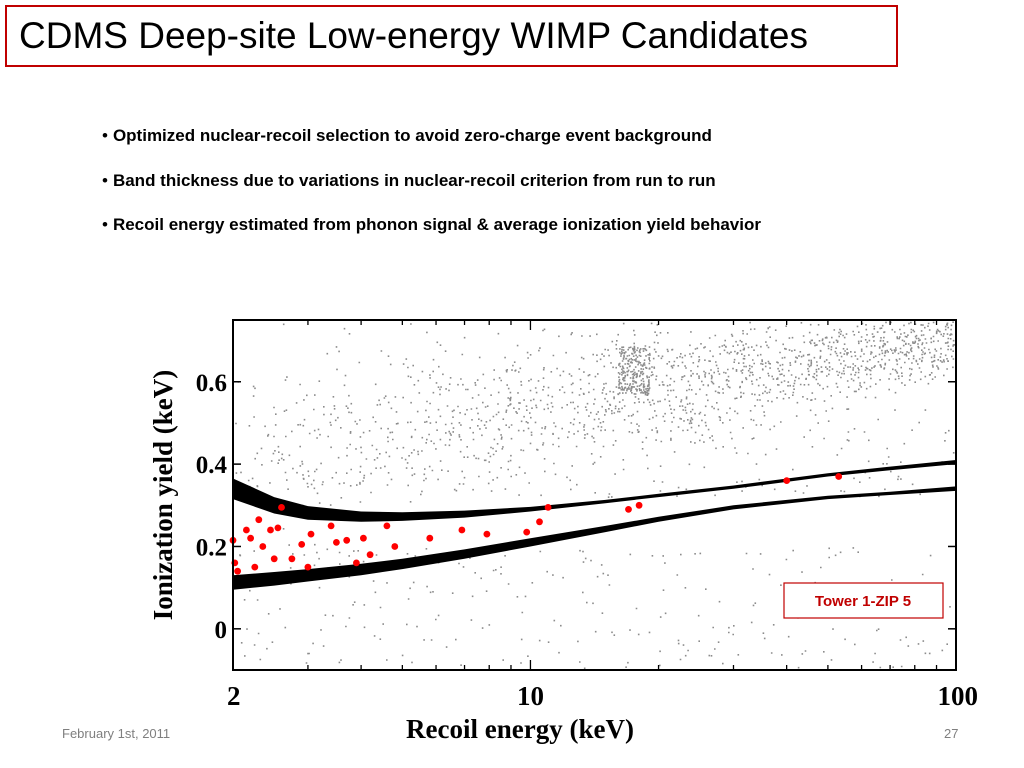  Describe the element at coordinates (211, 383) in the screenshot. I see `y-tick-label: 0.6` at that location.